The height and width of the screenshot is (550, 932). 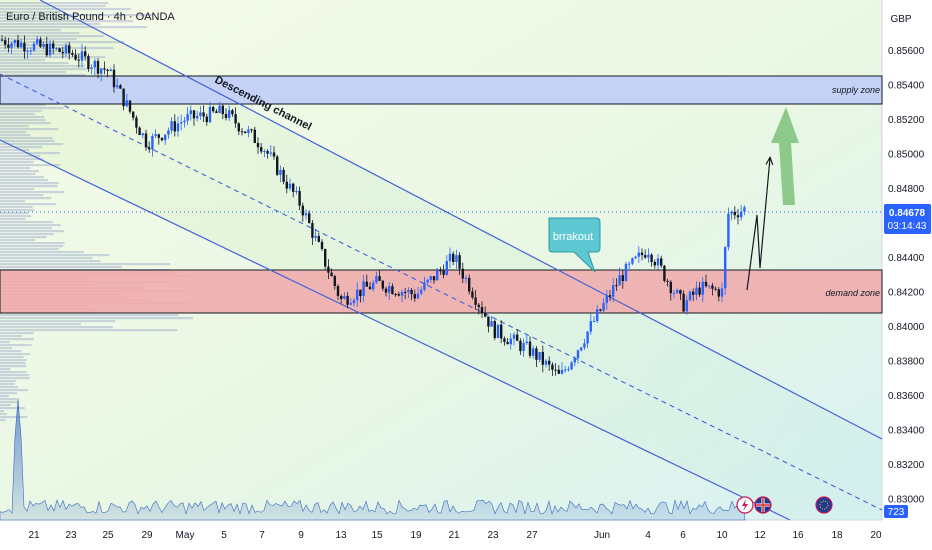 What do you see at coordinates (441, 291) in the screenshot?
I see `demand-zone` at bounding box center [441, 291].